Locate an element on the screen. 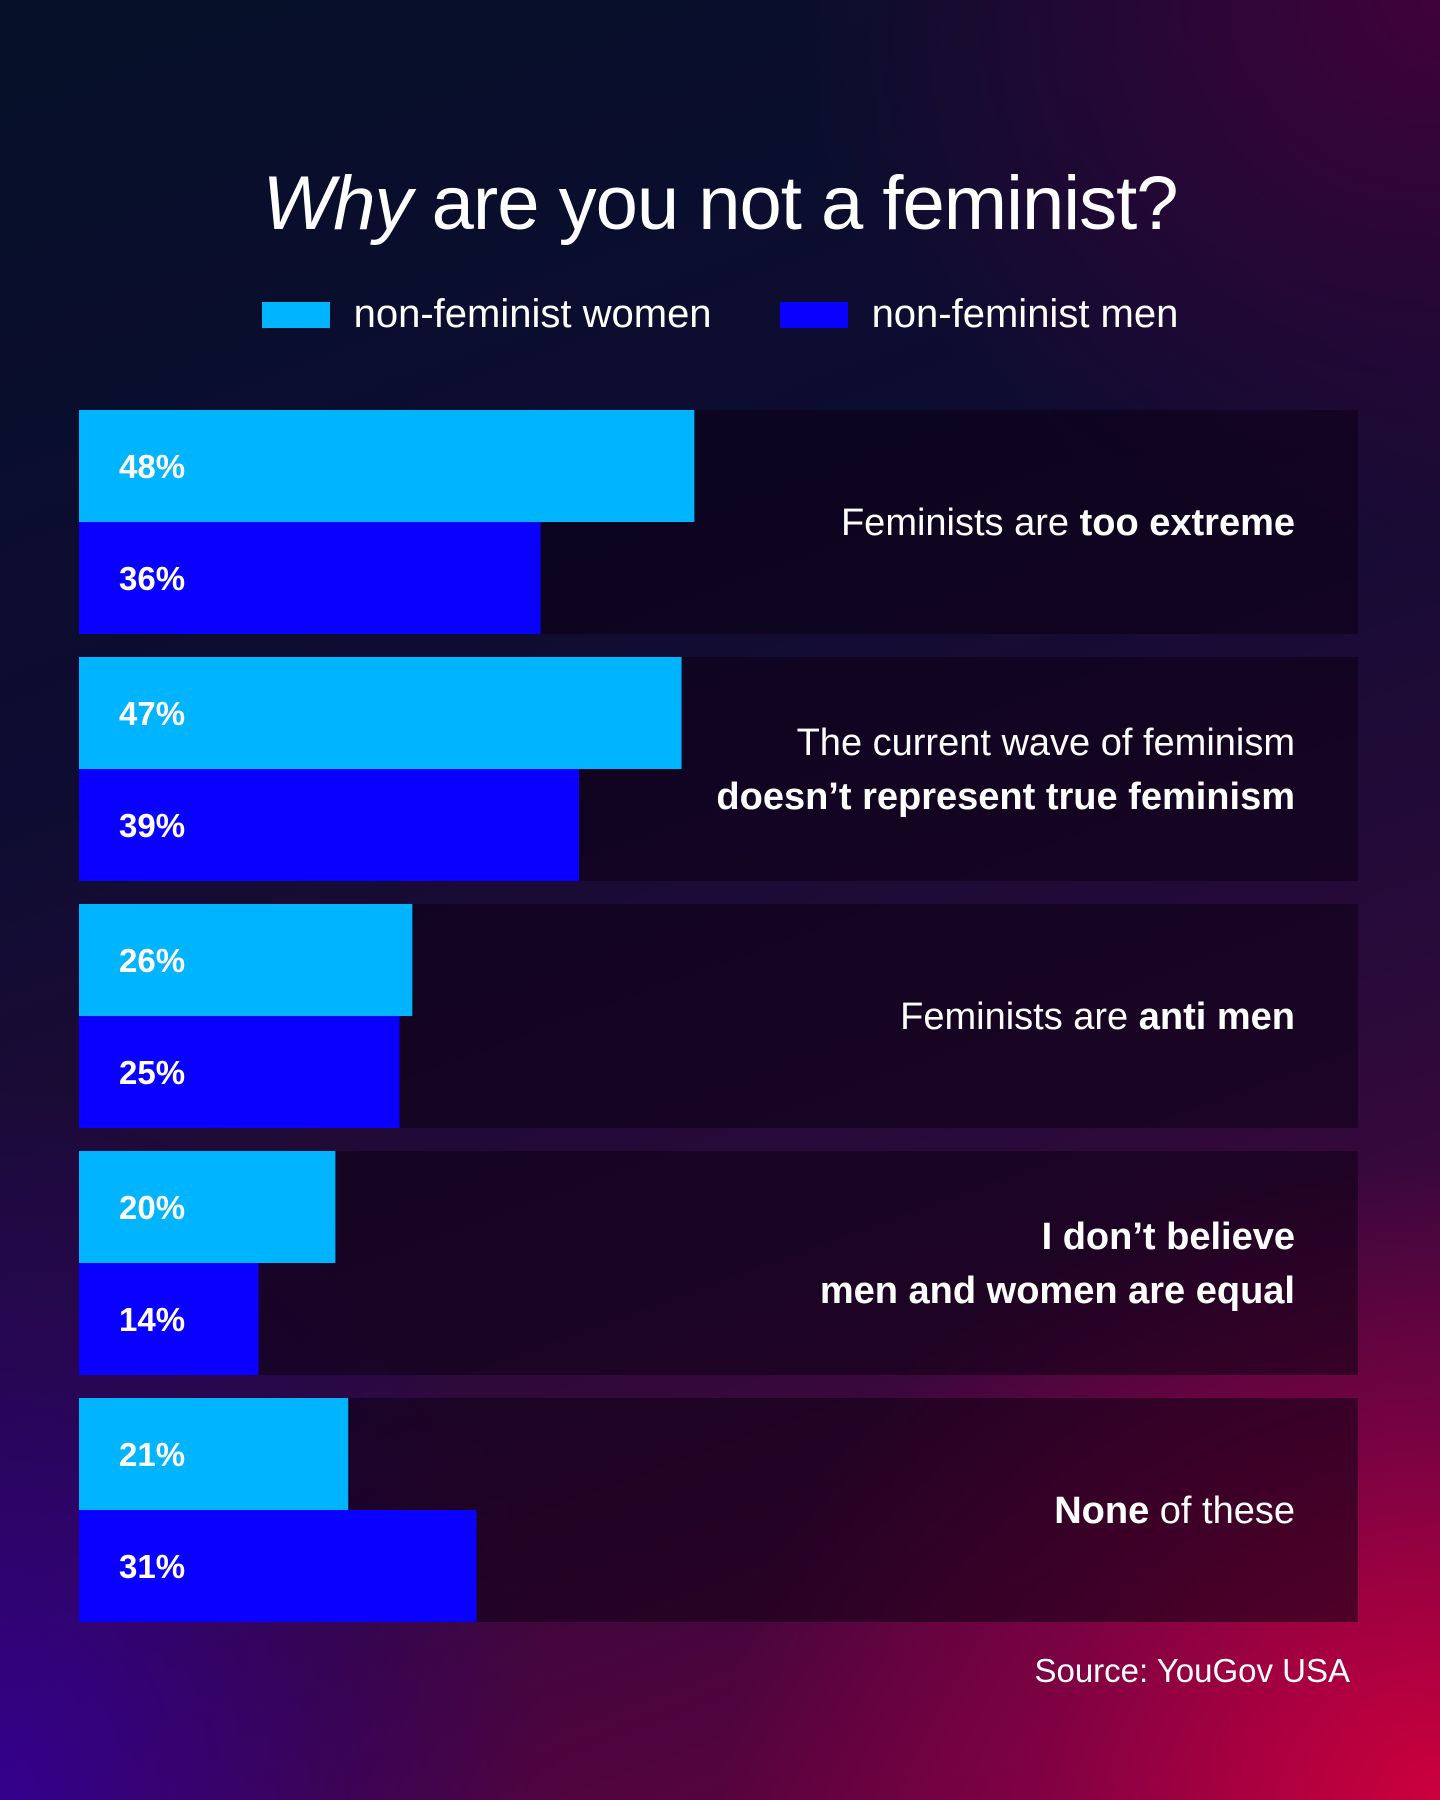  legend: non-feminist women non-feminist men is located at coordinates (720, 314).